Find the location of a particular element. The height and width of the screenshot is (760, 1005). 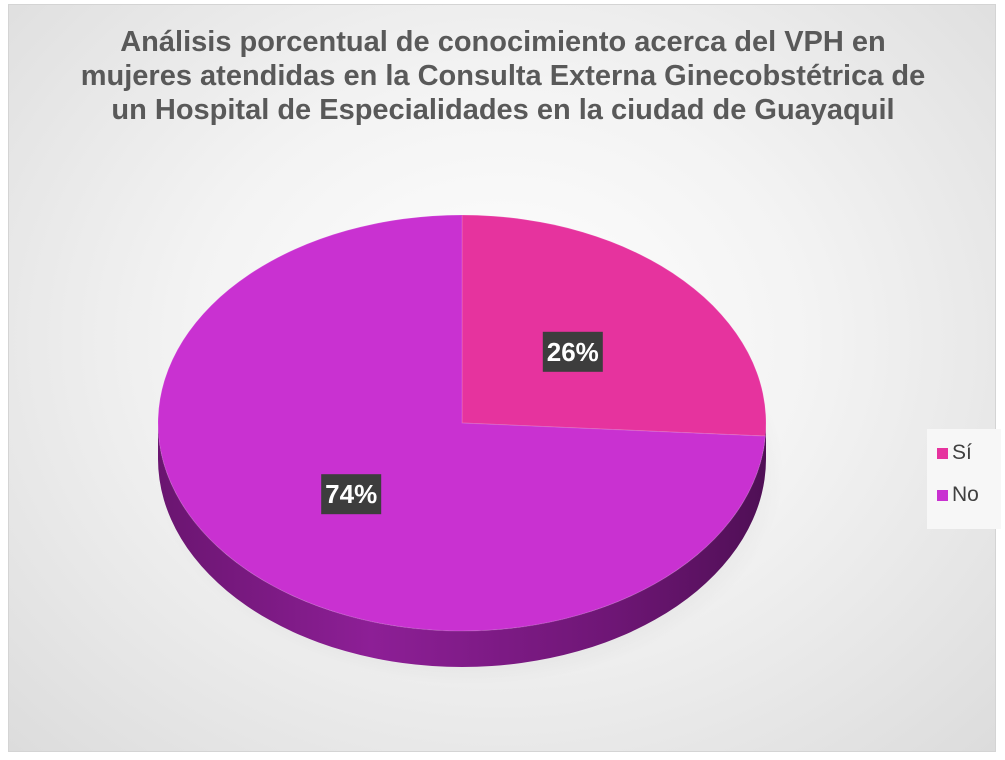

legend-swatch-no is located at coordinates (942, 495).